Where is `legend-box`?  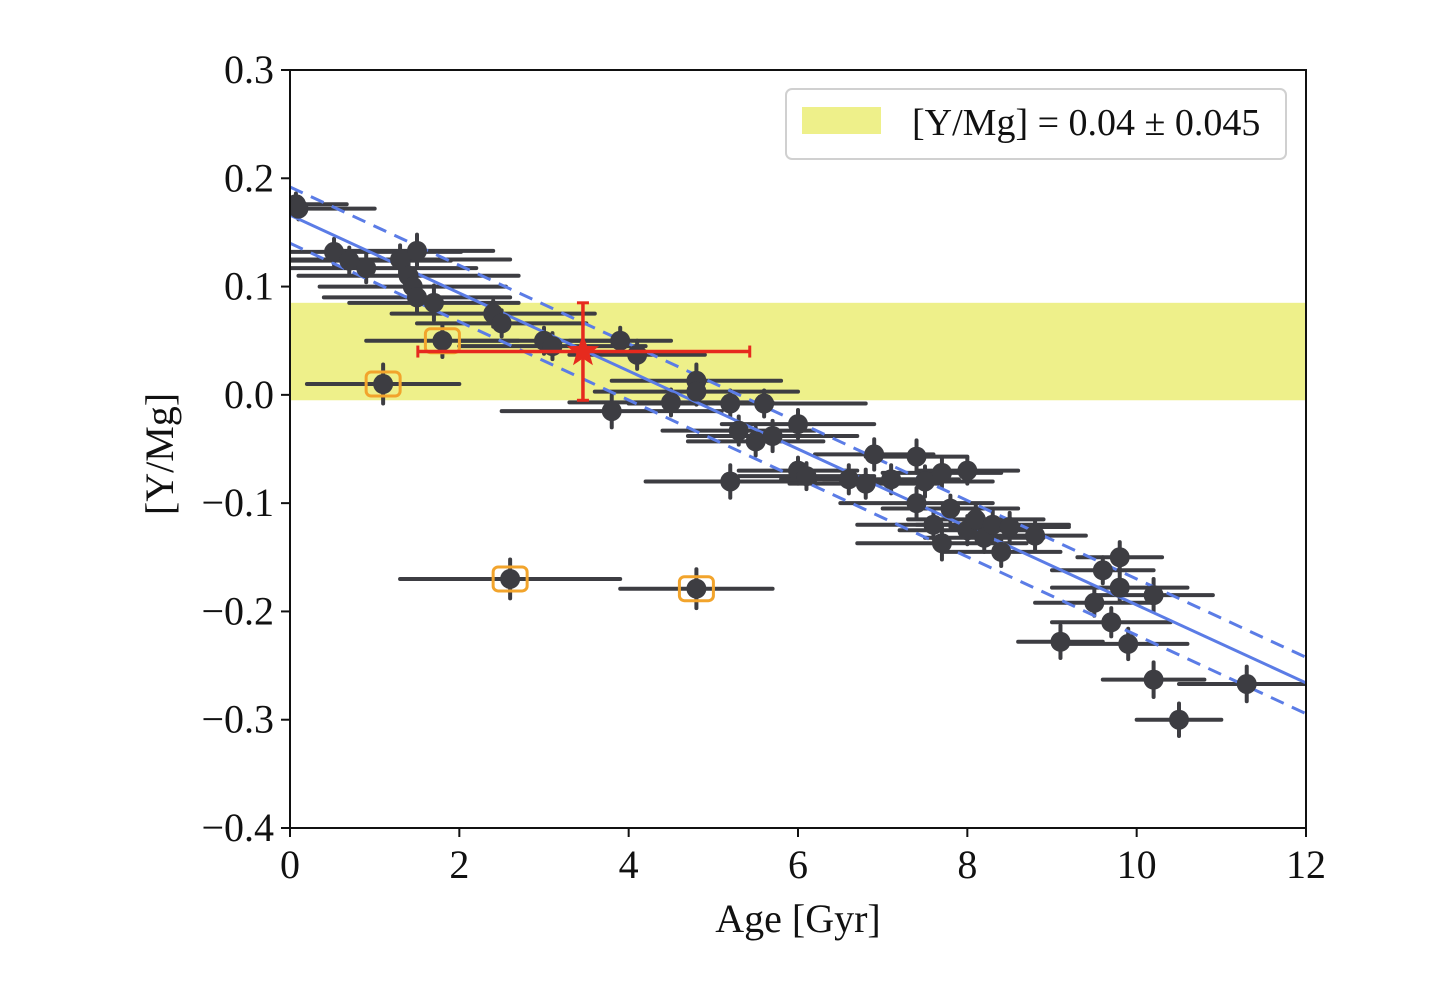
legend-box is located at coordinates (1036, 124).